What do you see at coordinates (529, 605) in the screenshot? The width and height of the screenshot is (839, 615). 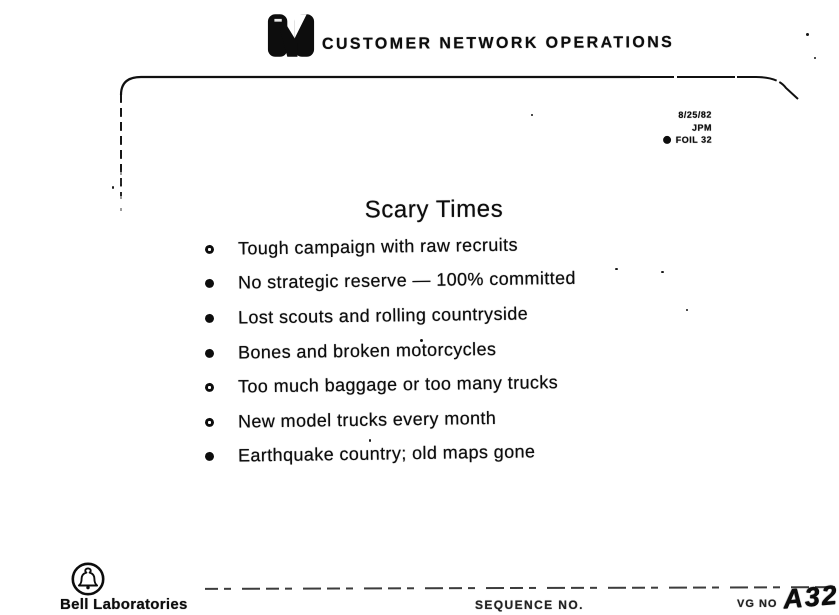 I see `sequence-label: SEQUENCE NO.` at bounding box center [529, 605].